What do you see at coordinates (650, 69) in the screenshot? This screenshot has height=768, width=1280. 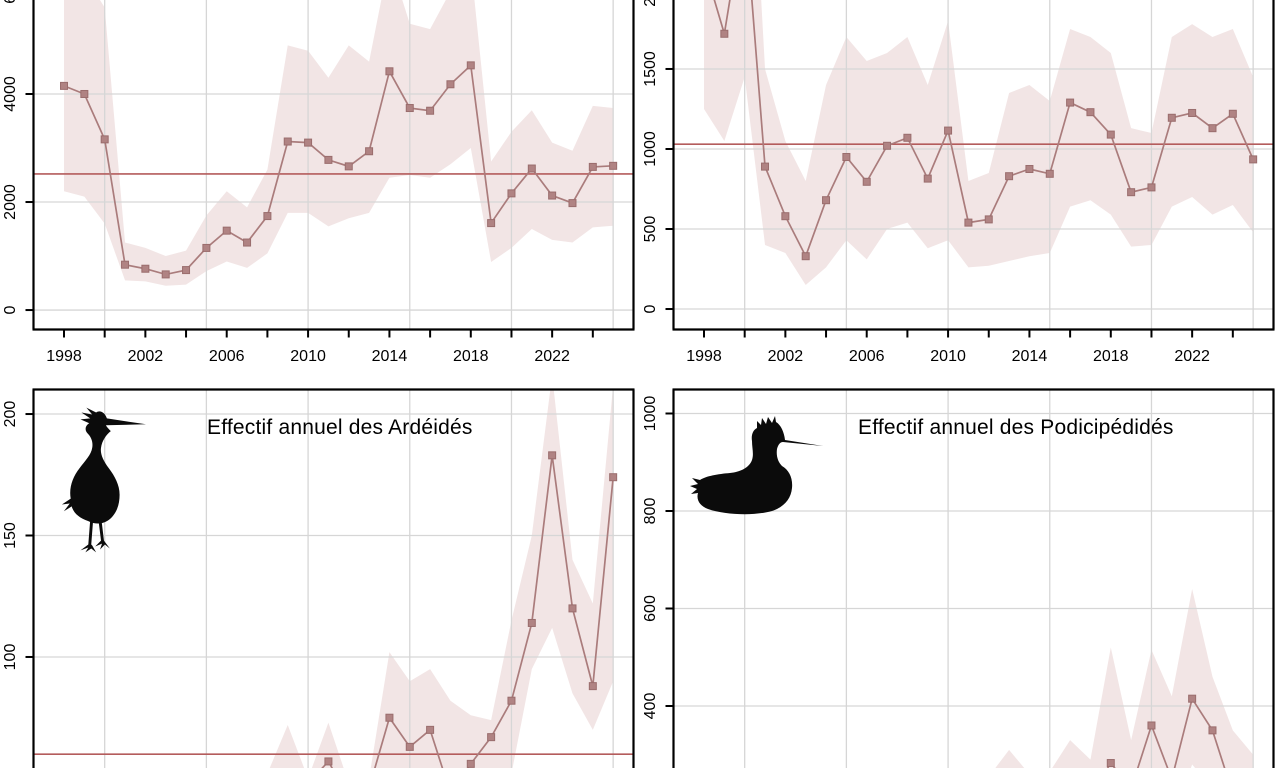 I see `y-tick-label: 1500` at bounding box center [650, 69].